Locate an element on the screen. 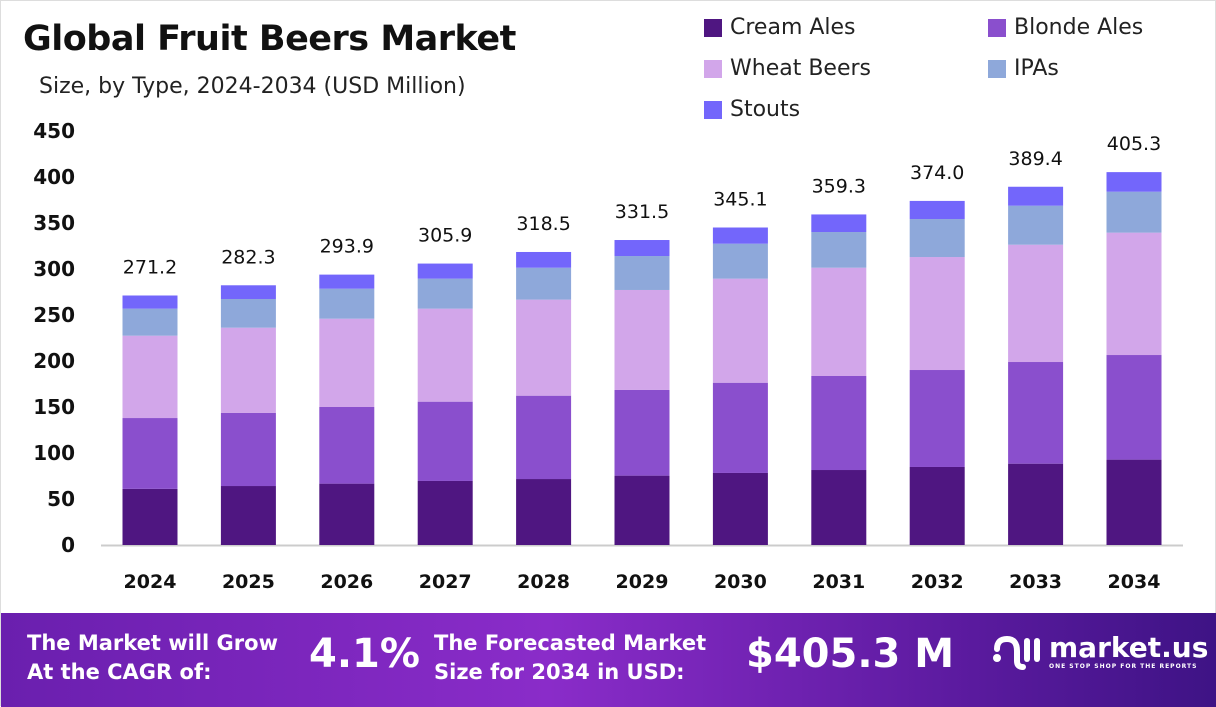 The width and height of the screenshot is (1216, 707). bar-segment-stouts-2027 is located at coordinates (445, 271).